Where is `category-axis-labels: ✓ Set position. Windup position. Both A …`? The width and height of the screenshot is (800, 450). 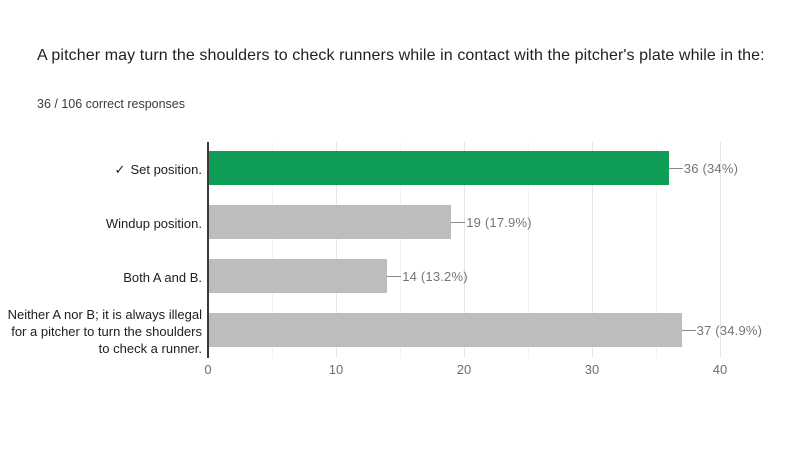 category-axis-labels: ✓ Set position. Windup position. Both A … is located at coordinates (103, 250).